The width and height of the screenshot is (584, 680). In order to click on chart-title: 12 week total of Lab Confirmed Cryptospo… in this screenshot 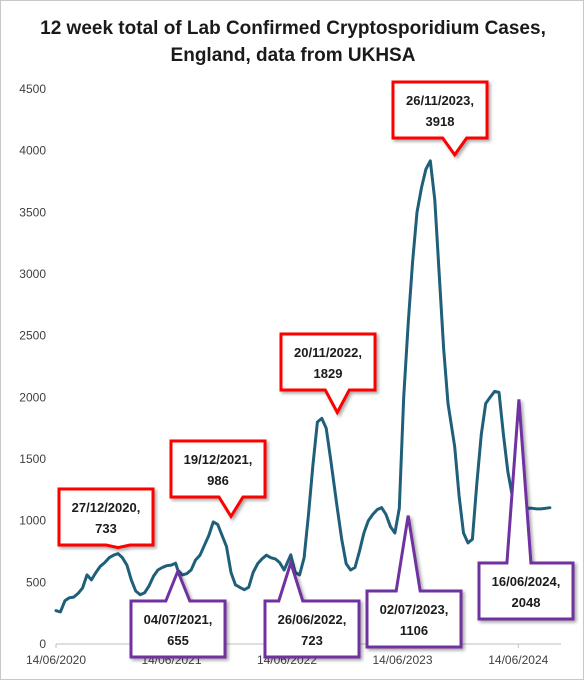, I will do `click(293, 42)`.